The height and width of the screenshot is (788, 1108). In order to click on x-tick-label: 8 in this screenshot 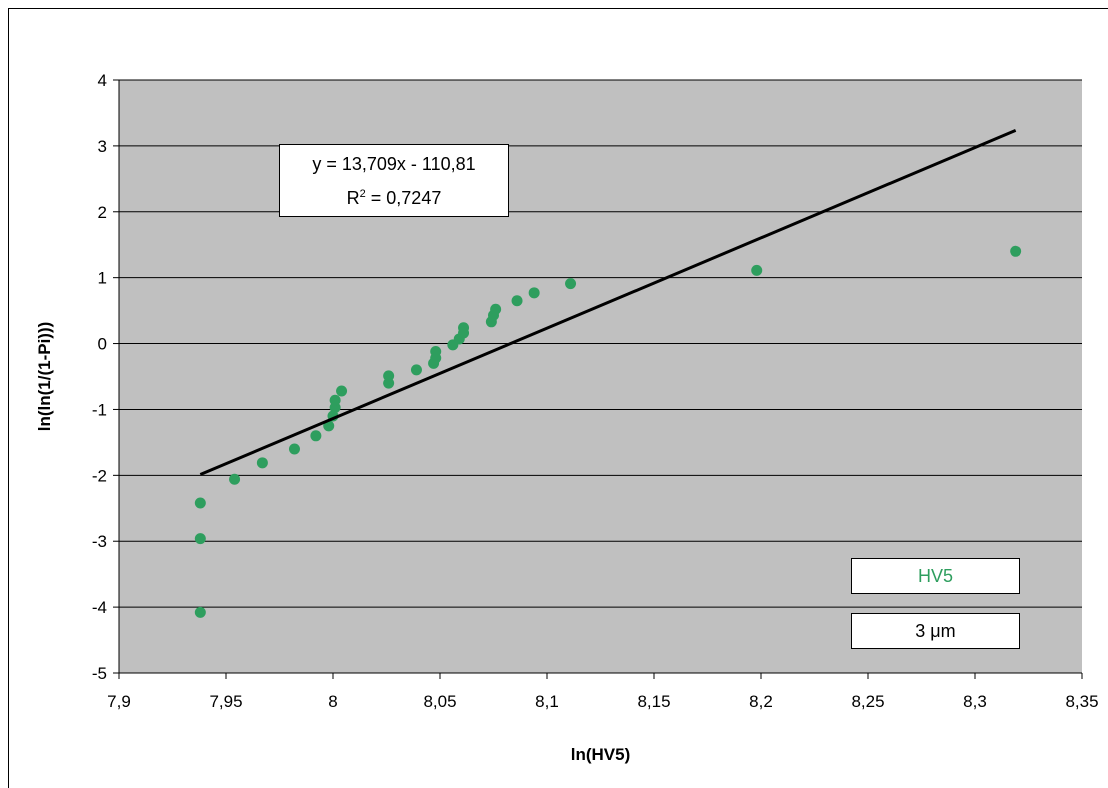, I will do `click(332, 701)`.